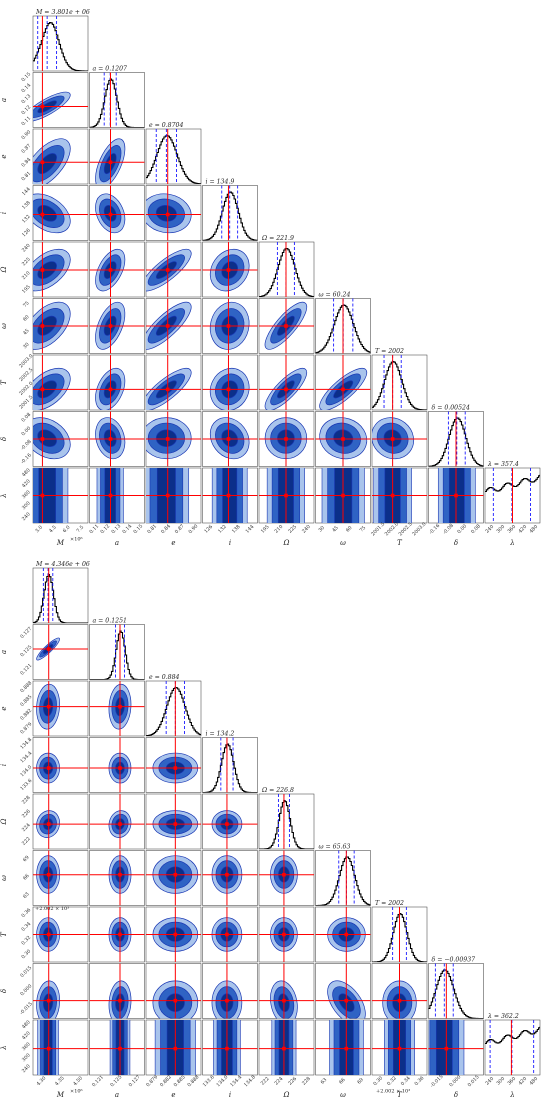 The width and height of the screenshot is (550, 1107). What do you see at coordinates (173, 711) in the screenshot?
I see `histogram-e` at bounding box center [173, 711].